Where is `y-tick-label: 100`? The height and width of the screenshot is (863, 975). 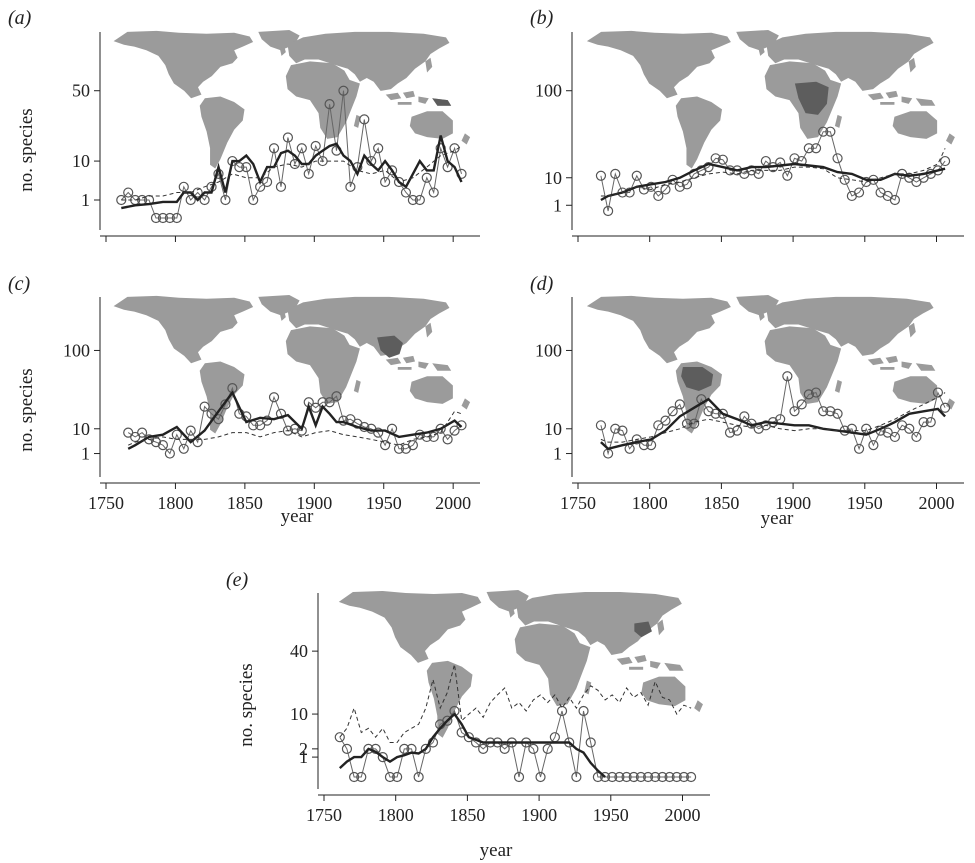
y-tick-label: 100 is located at coordinates (548, 91).